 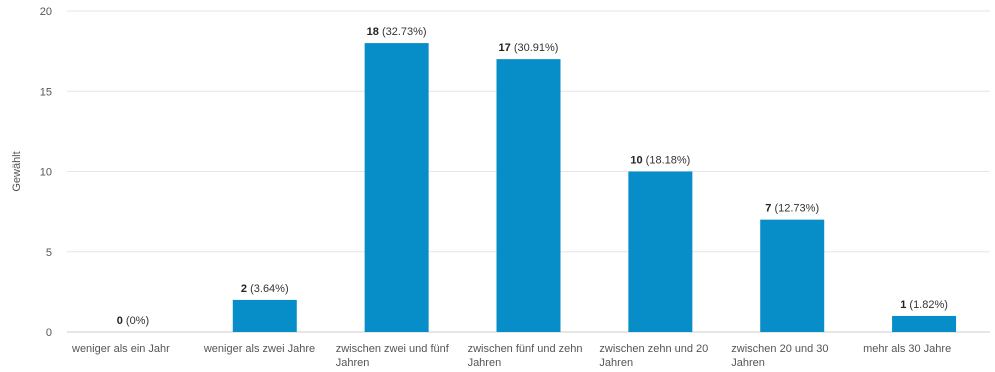 What do you see at coordinates (529, 48) in the screenshot?
I see `bar-value-label: 17 (30.91%)` at bounding box center [529, 48].